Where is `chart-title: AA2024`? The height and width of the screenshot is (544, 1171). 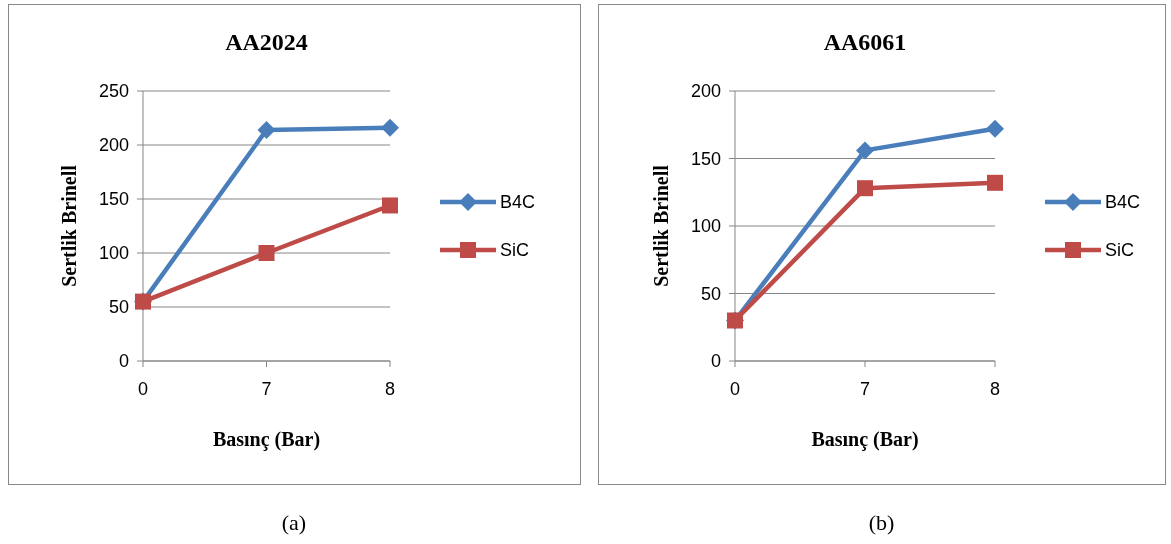 chart-title: AA2024 is located at coordinates (266, 42).